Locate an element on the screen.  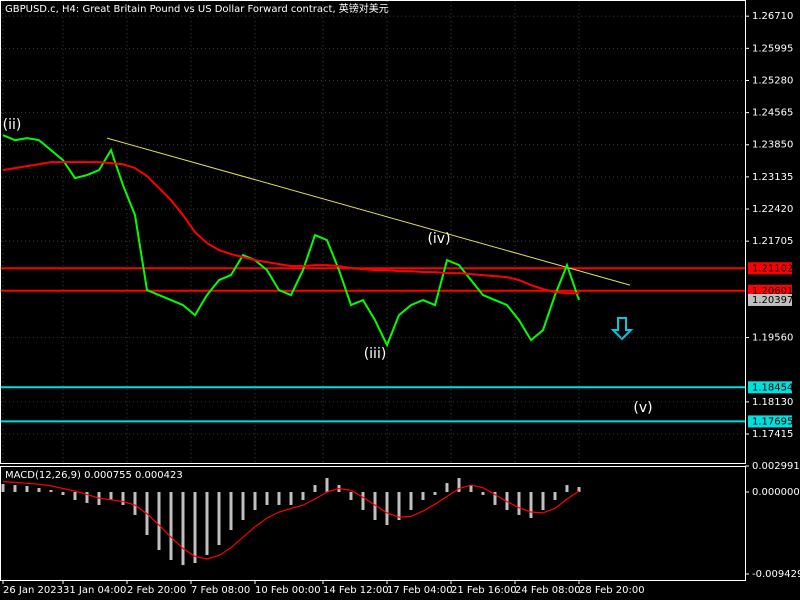
y-tick-label: 1.21705 is located at coordinates (772, 241).